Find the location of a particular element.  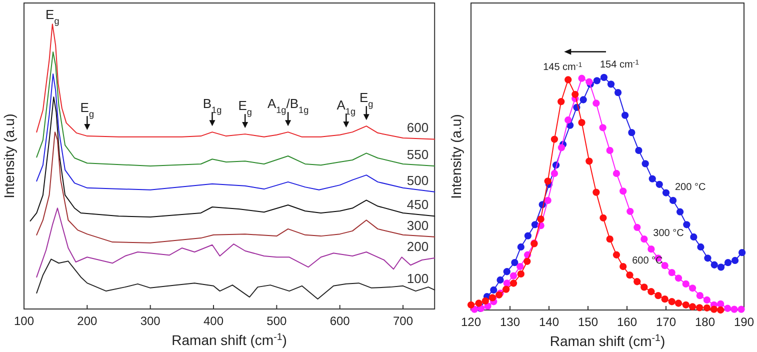

series-label: 300 is located at coordinates (417, 225).